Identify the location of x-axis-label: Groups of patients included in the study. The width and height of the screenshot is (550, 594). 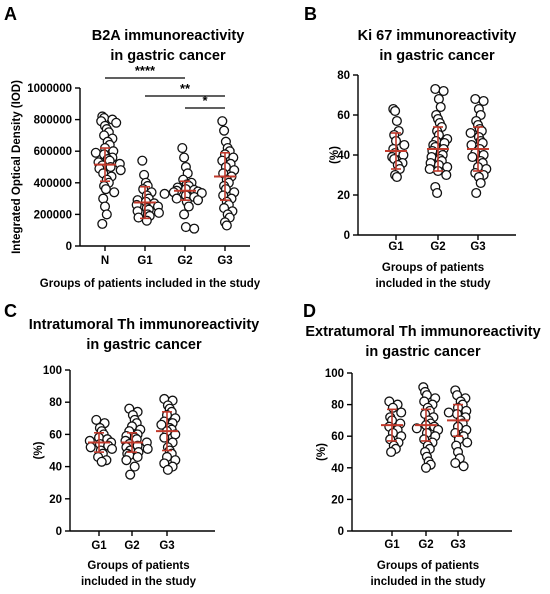
(150, 284).